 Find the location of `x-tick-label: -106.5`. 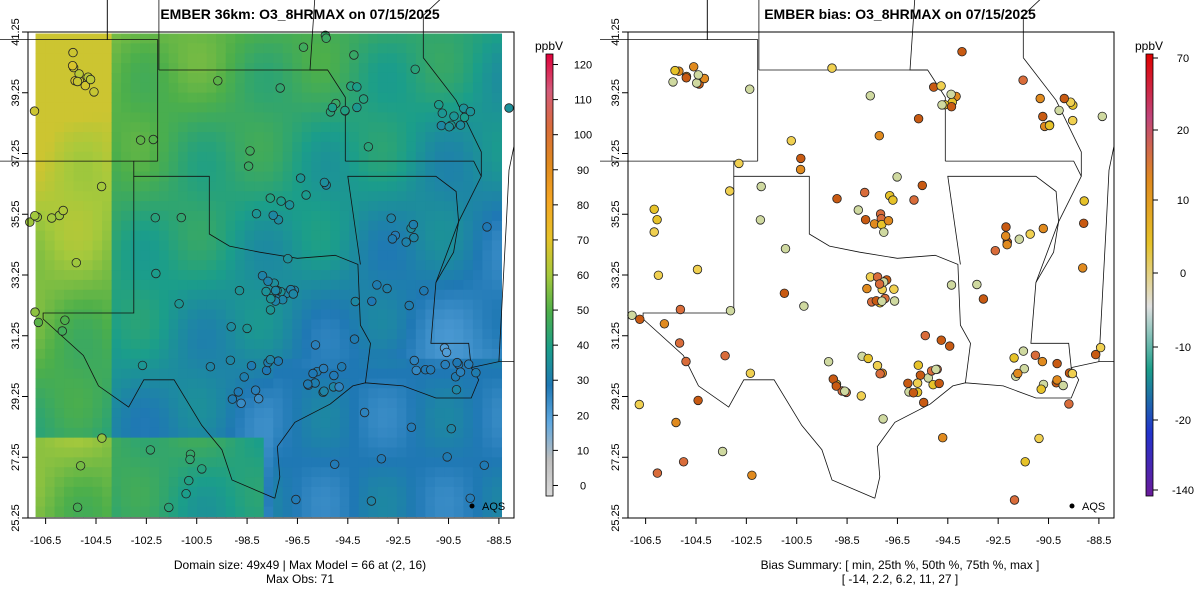

x-tick-label: -106.5 is located at coordinates (645, 541).